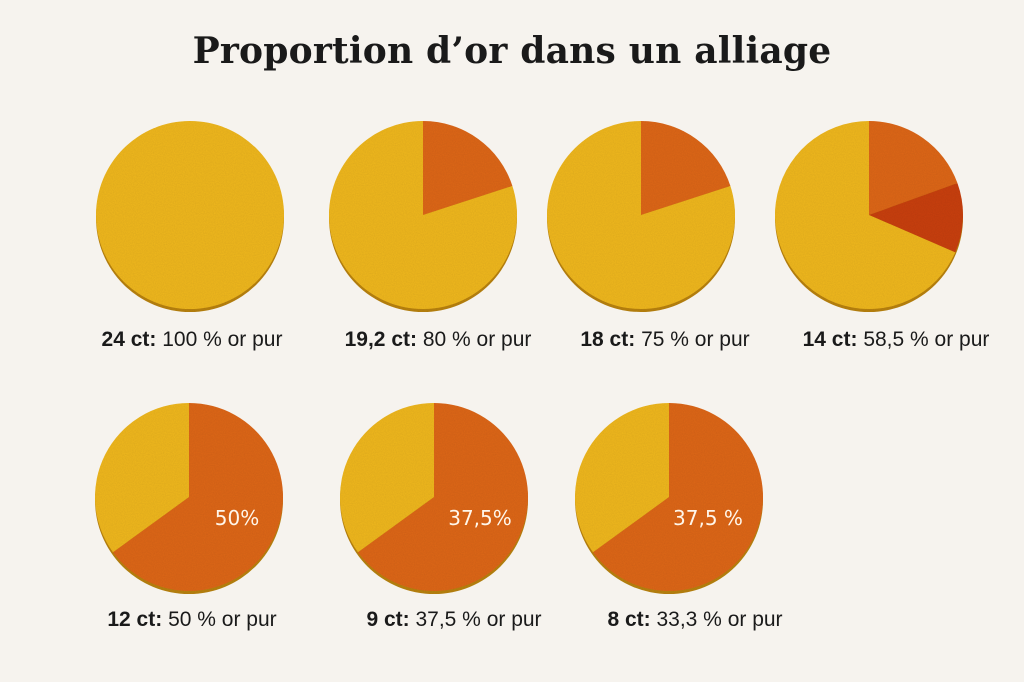 This screenshot has width=1024, height=682. Describe the element at coordinates (391, 619) in the screenshot. I see `karat-label: 9 ct:` at that location.